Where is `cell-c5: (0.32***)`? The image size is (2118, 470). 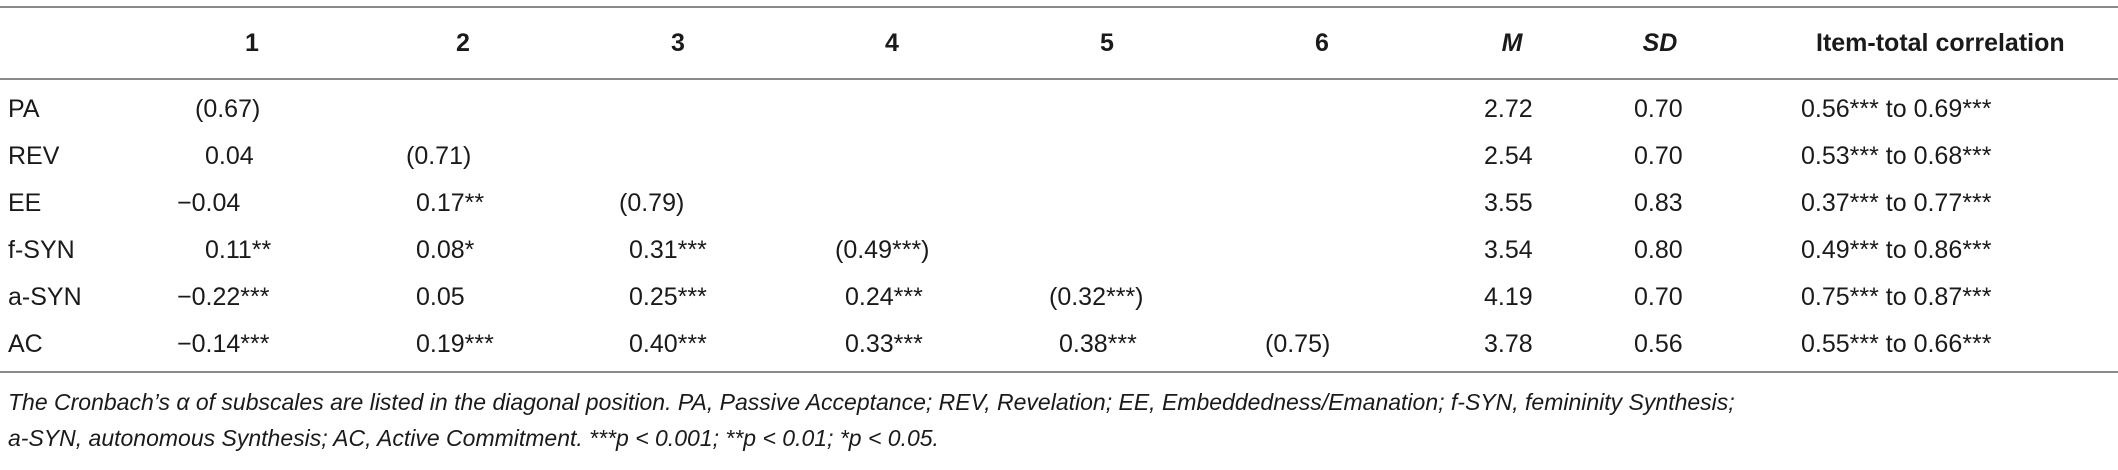 cell-c5: (0.32***) is located at coordinates (1096, 297).